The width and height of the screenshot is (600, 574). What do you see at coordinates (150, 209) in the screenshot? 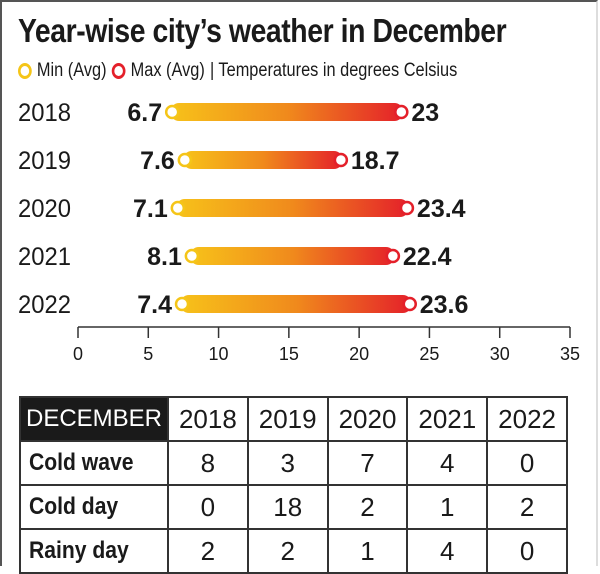
I see `min-value-label: 7.1` at bounding box center [150, 209].